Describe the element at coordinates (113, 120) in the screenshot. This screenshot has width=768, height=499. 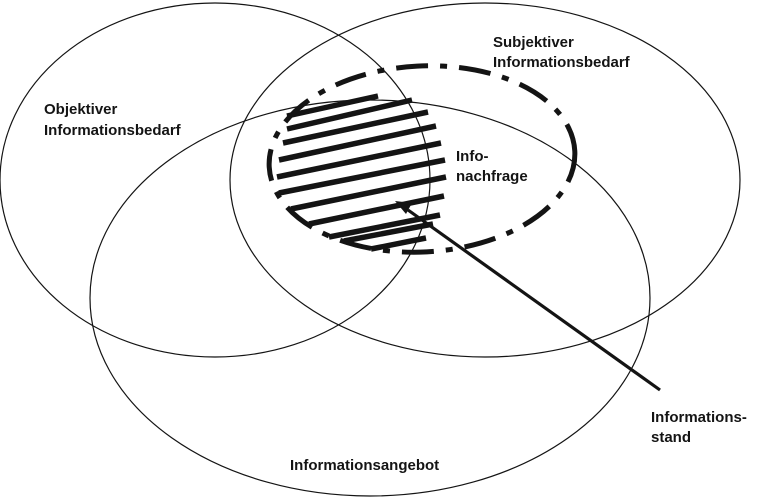
I see `objective-need-label: Objektiver Informationsbedarf` at that location.